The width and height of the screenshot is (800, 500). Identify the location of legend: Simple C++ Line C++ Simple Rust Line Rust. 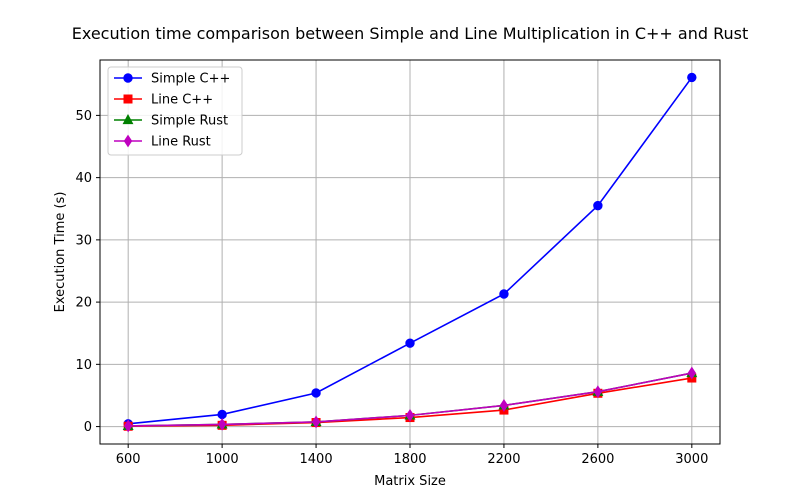
(175, 111).